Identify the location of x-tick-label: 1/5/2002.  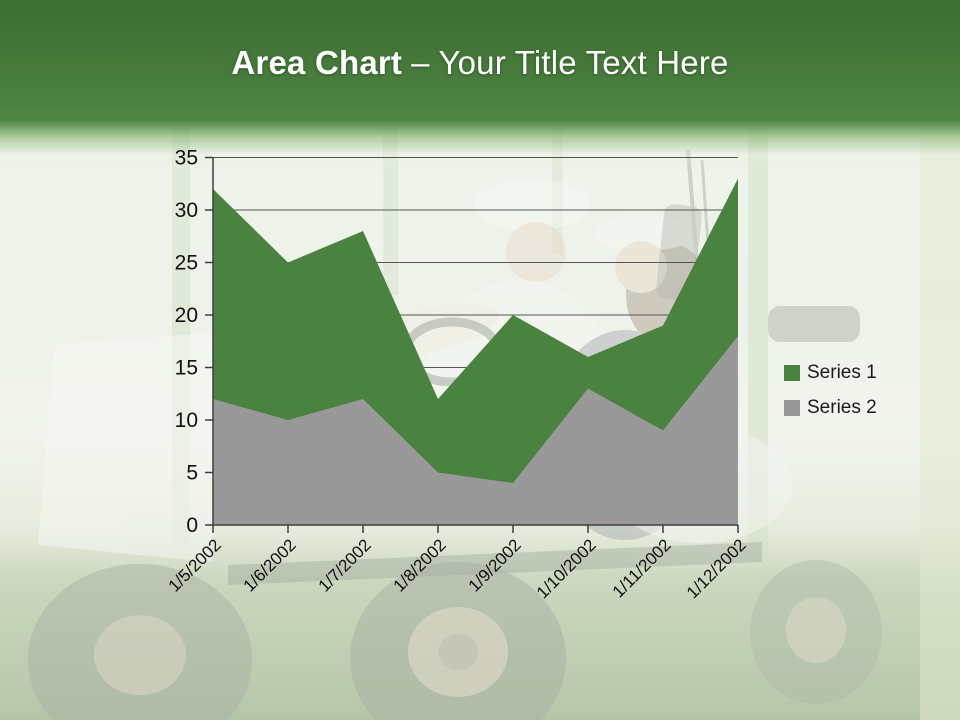
(195, 565).